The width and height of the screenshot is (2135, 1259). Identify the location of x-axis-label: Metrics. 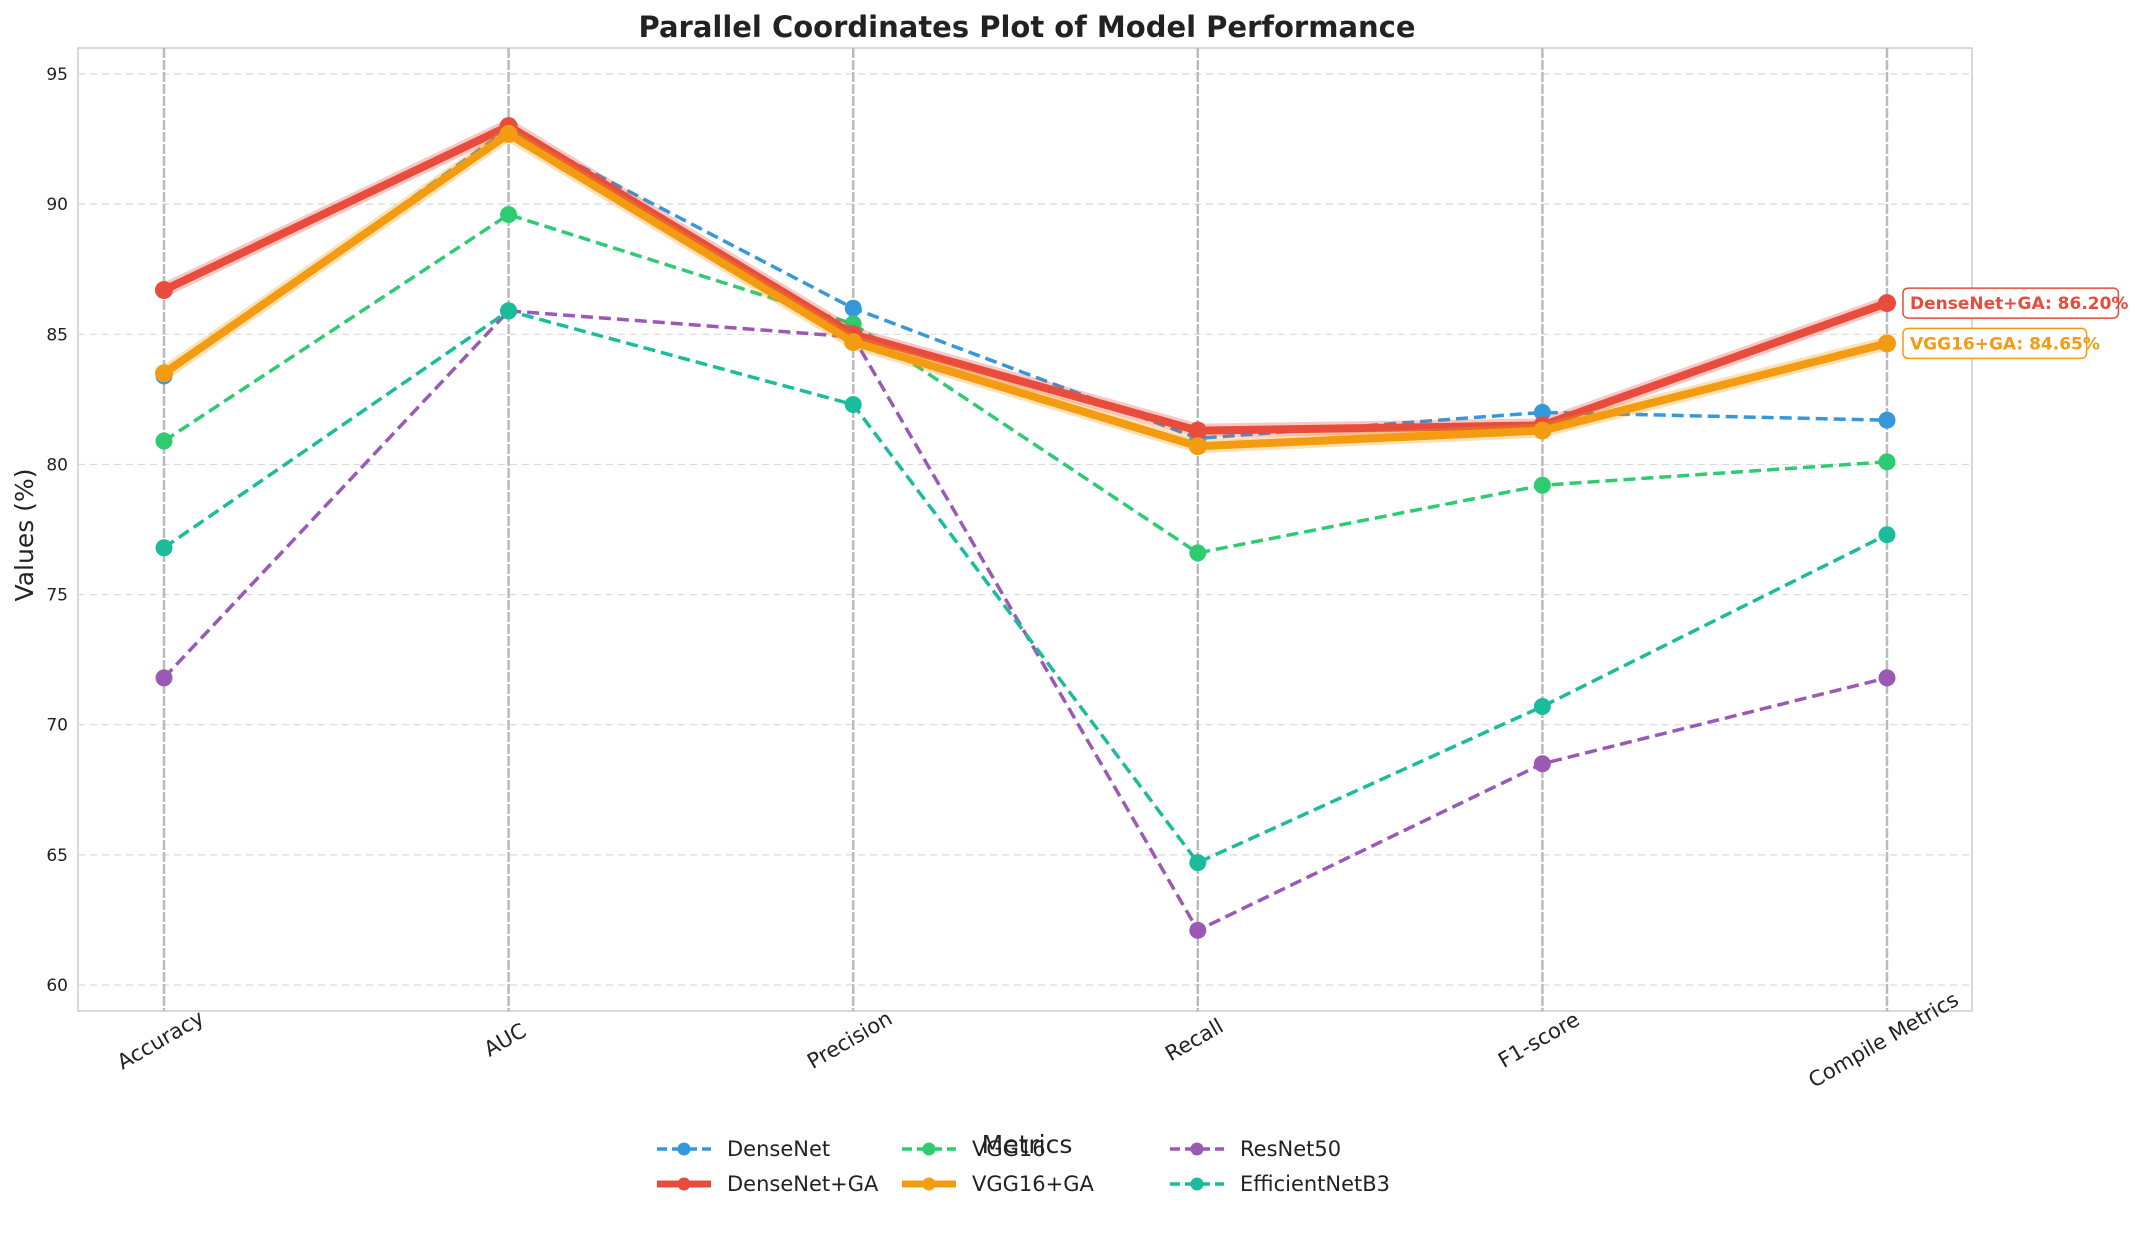
(1027, 1144).